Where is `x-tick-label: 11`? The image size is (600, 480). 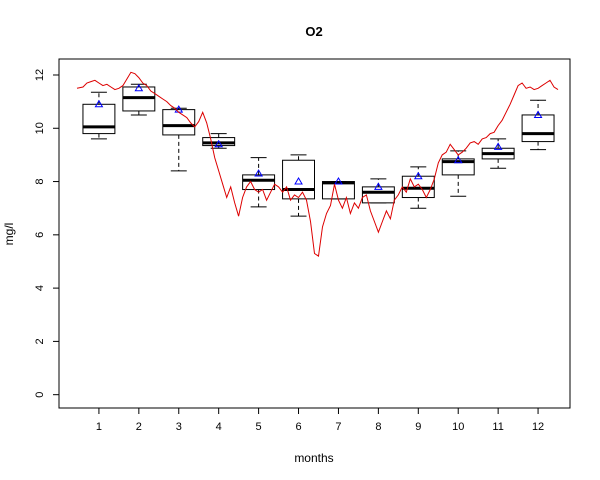 x-tick-label: 11 is located at coordinates (497, 427).